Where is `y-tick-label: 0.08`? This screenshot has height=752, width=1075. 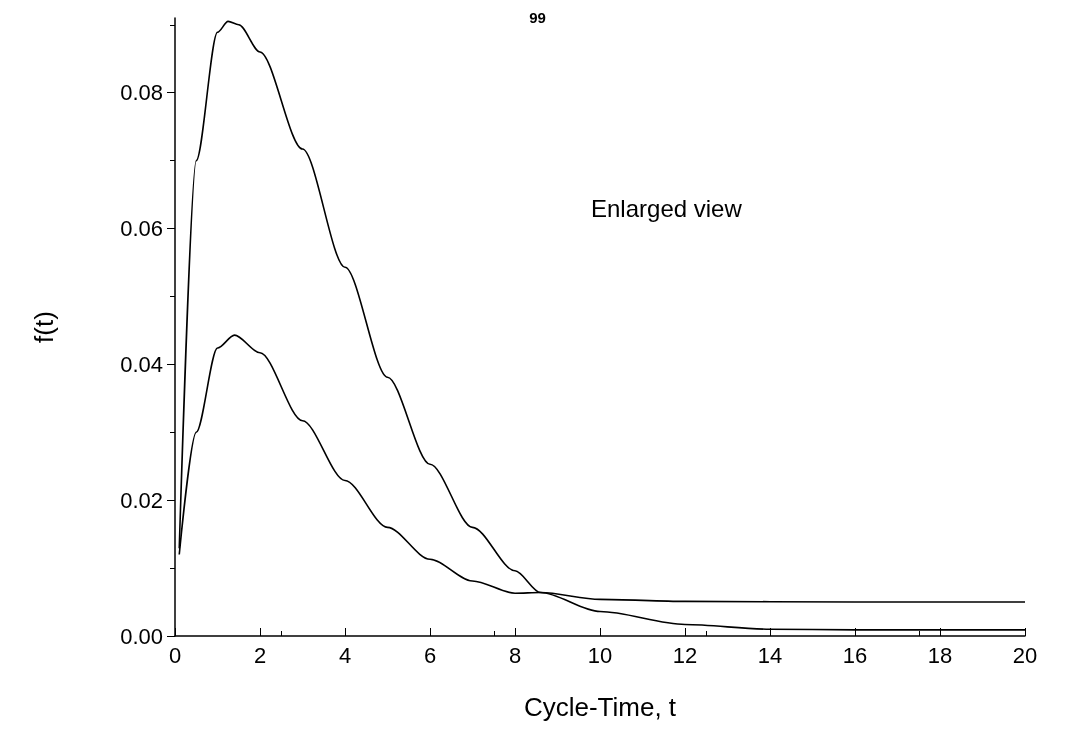
y-tick-label: 0.08 is located at coordinates (141, 93).